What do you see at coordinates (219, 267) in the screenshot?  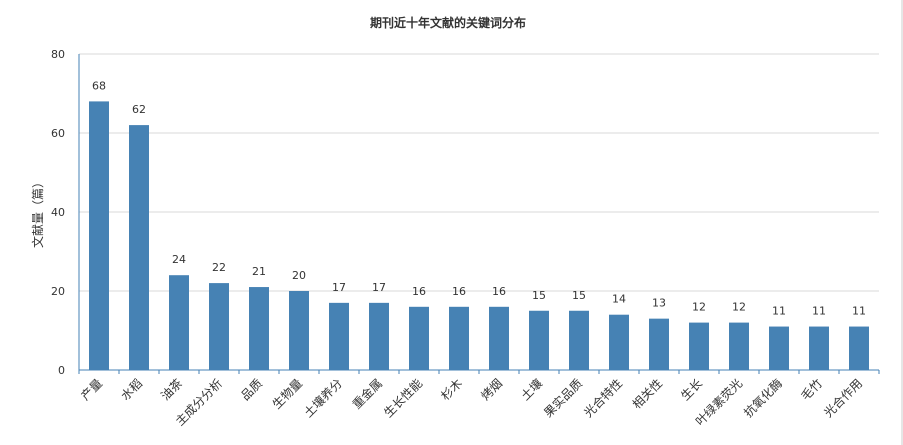 I see `data-label: 22` at bounding box center [219, 267].